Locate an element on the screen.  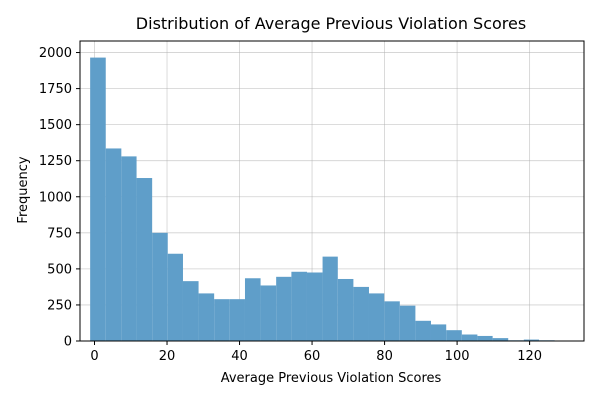
x-tick-label: 60 is located at coordinates (312, 356).